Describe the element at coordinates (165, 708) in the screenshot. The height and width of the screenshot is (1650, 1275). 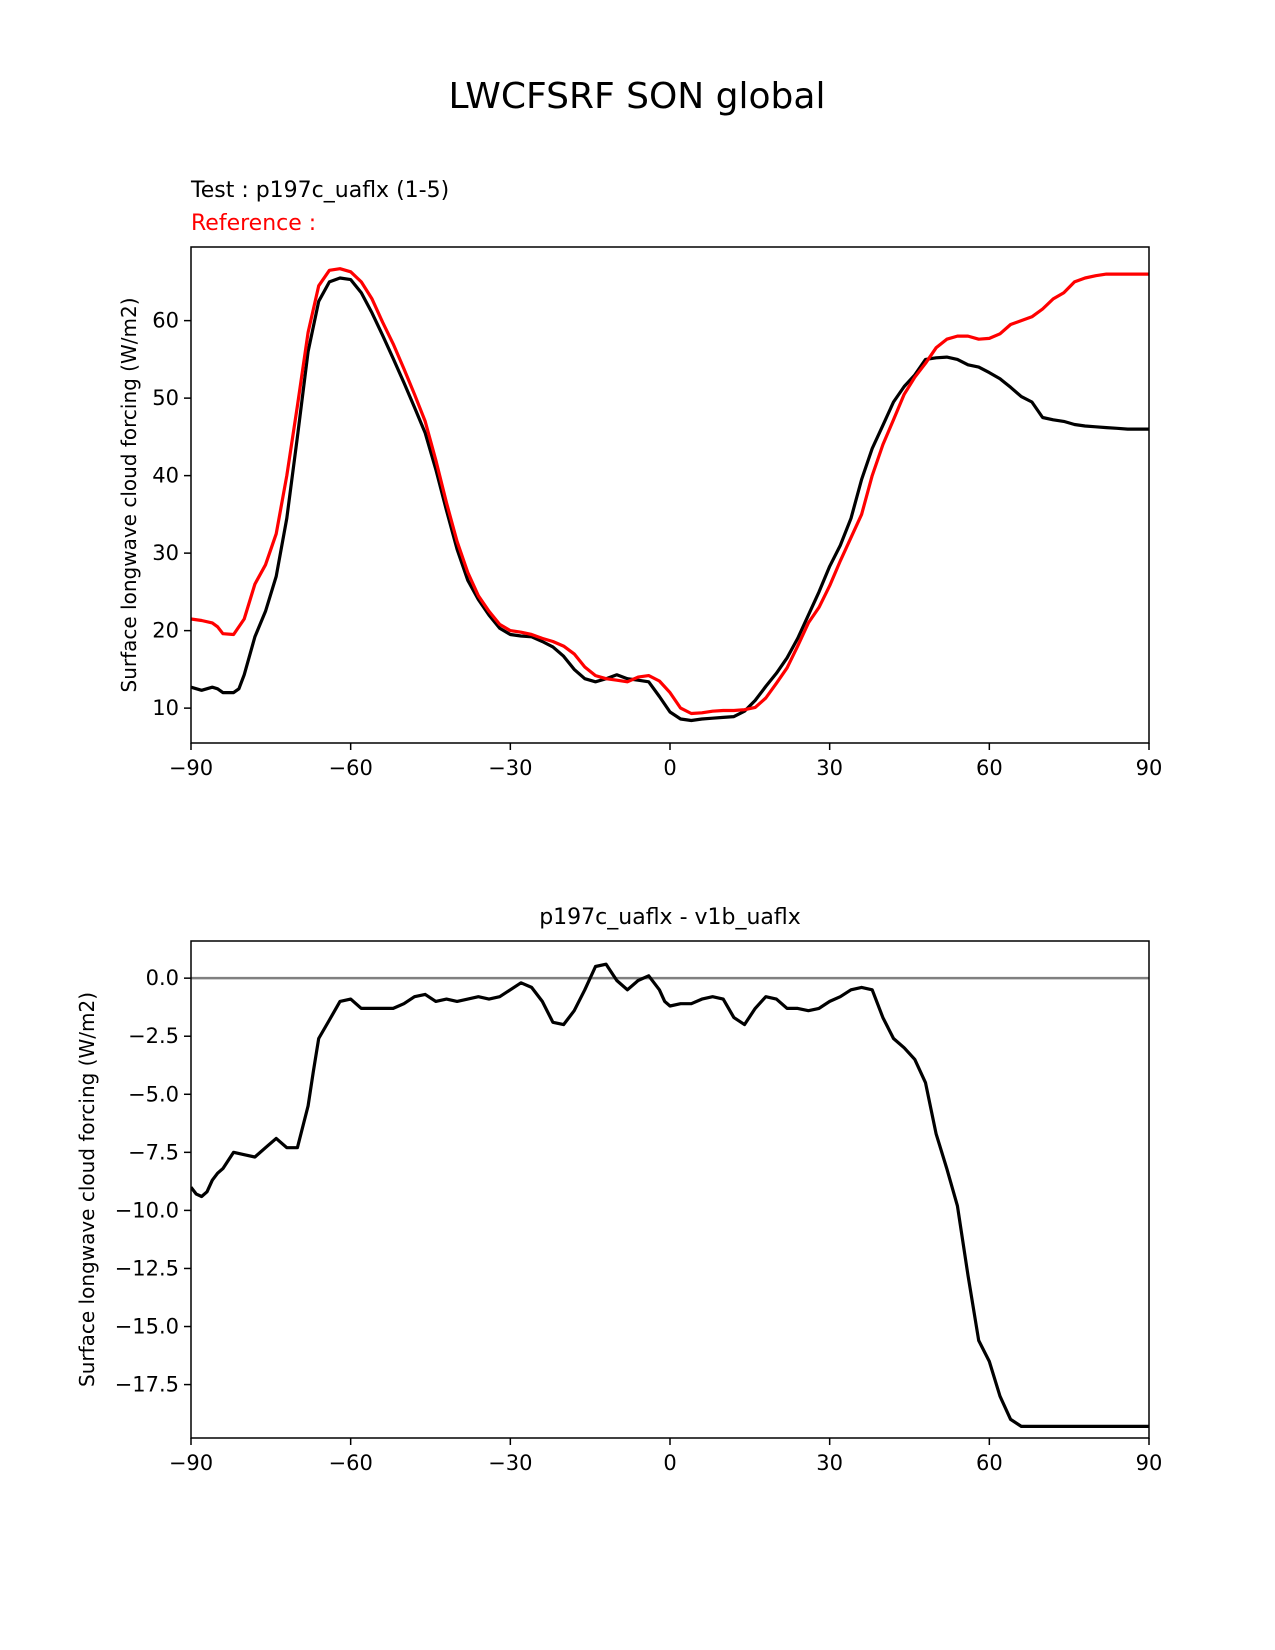
I see `y-tick-label: 10` at that location.